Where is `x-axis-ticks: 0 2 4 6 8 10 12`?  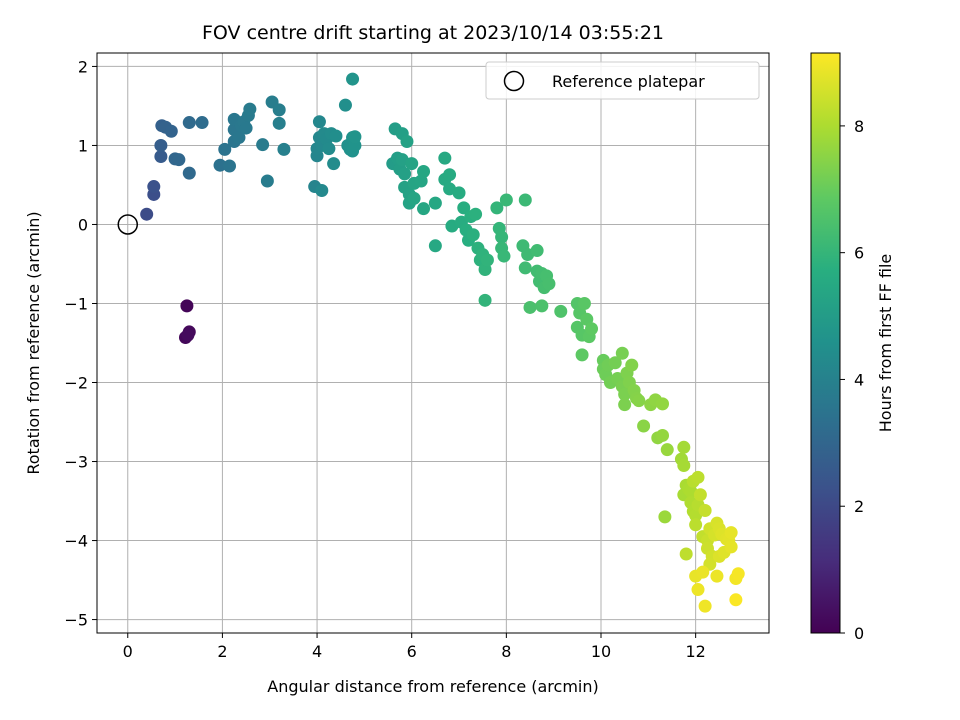 x-axis-ticks: 0 2 4 6 8 10 12 is located at coordinates (414, 647).